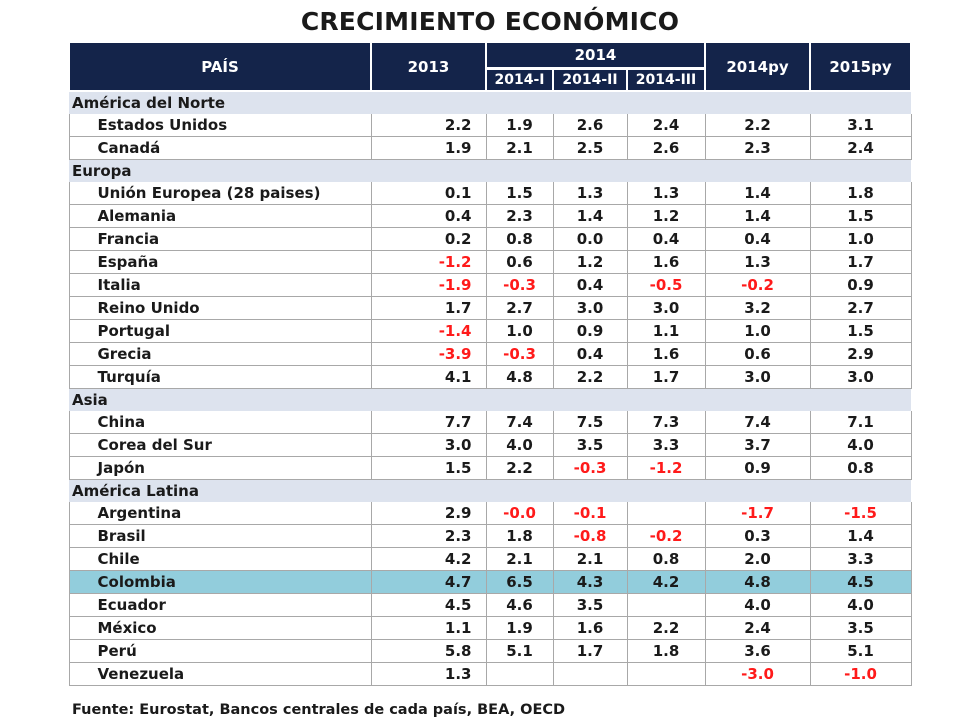 This screenshot has height=720, width=960. What do you see at coordinates (590, 262) in the screenshot?
I see `value-2014-ii: 1.2` at bounding box center [590, 262].